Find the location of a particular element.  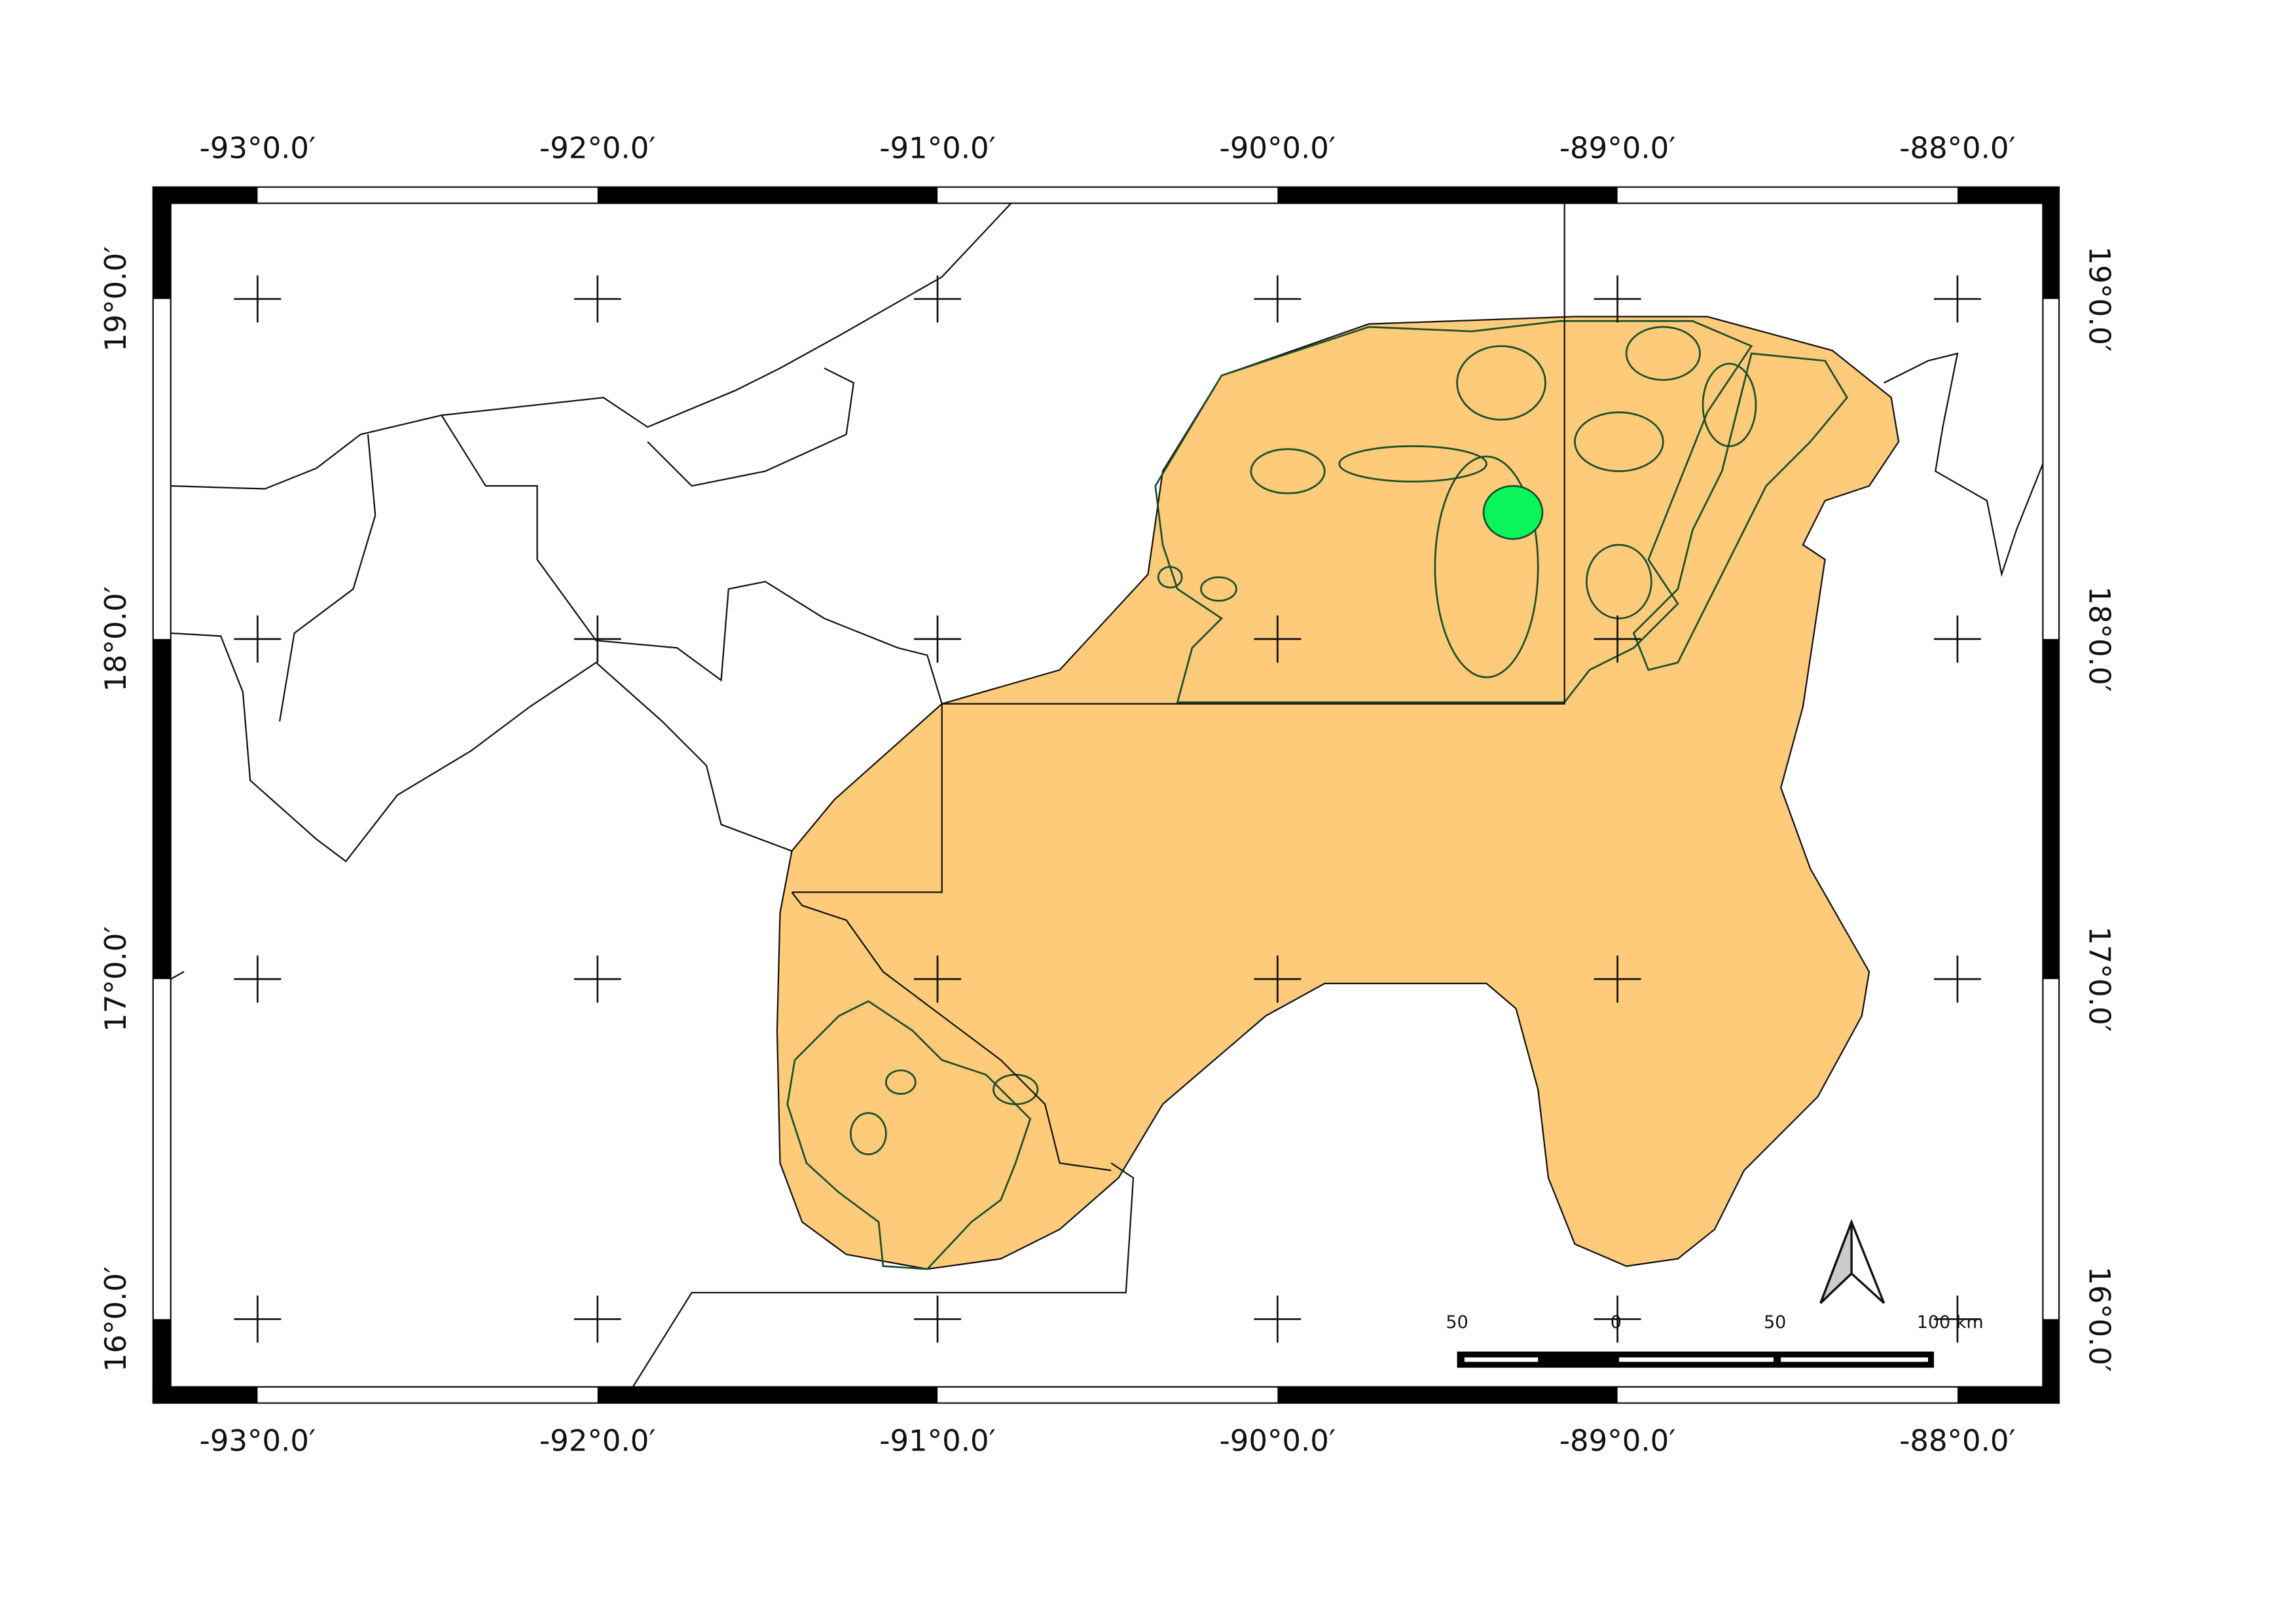

scale-label: 0 is located at coordinates (1616, 1322).